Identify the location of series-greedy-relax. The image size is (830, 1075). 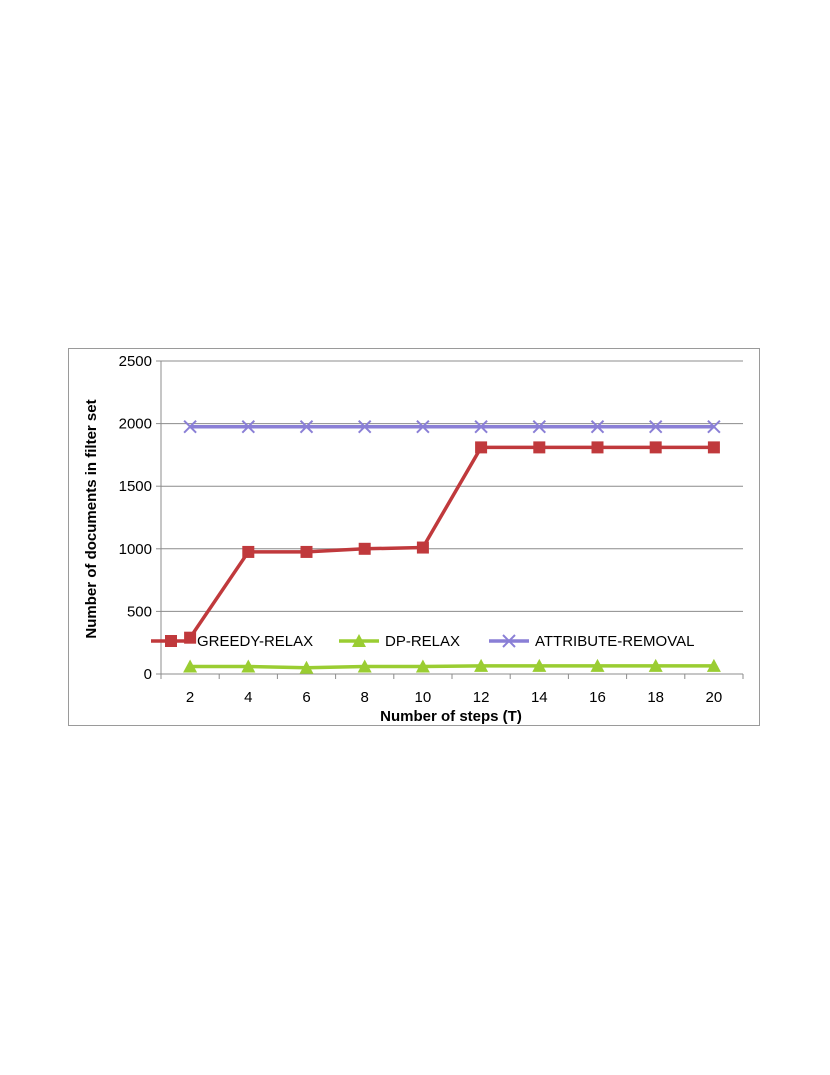
(452, 542).